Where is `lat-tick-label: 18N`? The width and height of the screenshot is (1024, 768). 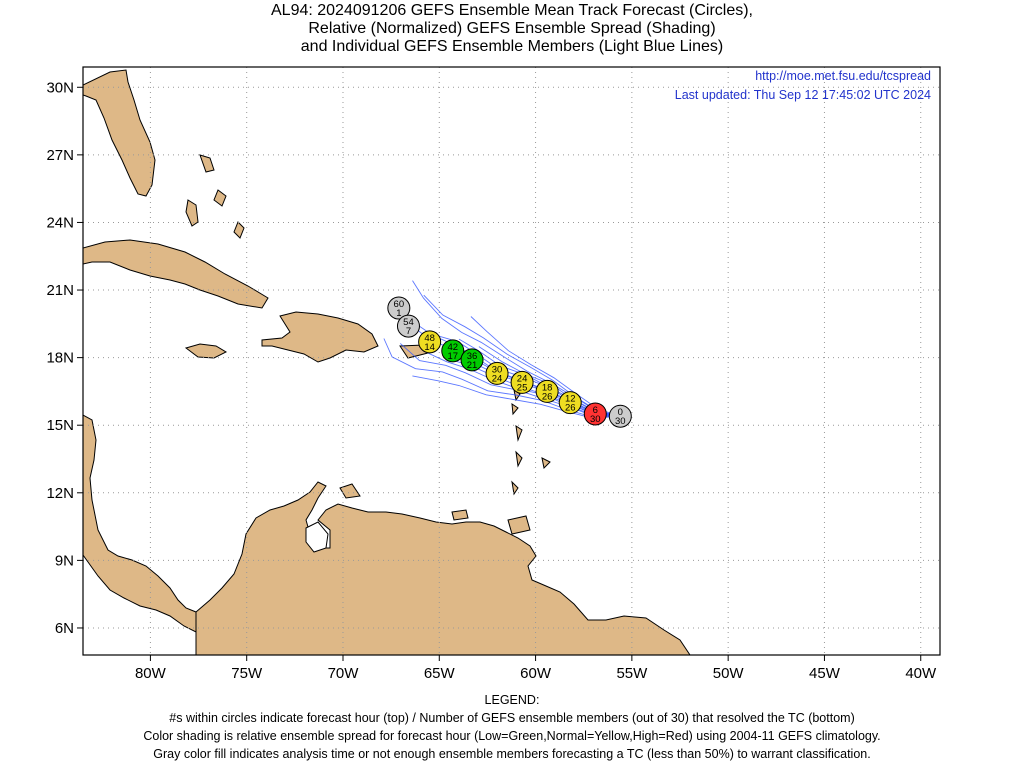 lat-tick-label: 18N is located at coordinates (60, 358).